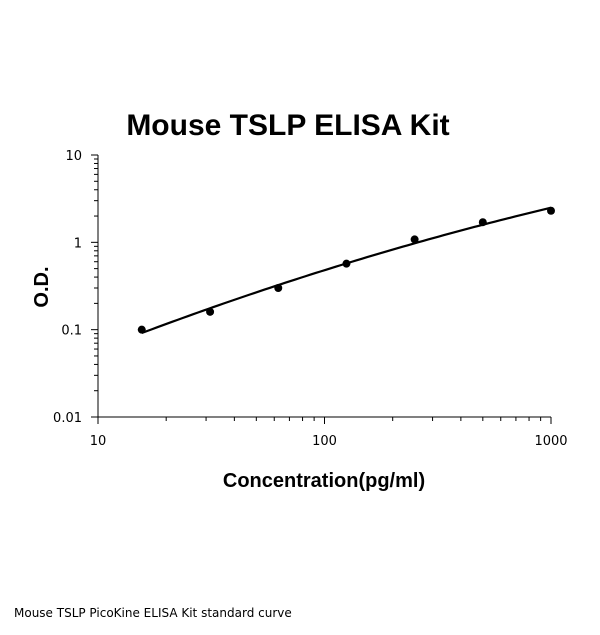  What do you see at coordinates (98, 441) in the screenshot?
I see `x-tick-label: 10` at bounding box center [98, 441].